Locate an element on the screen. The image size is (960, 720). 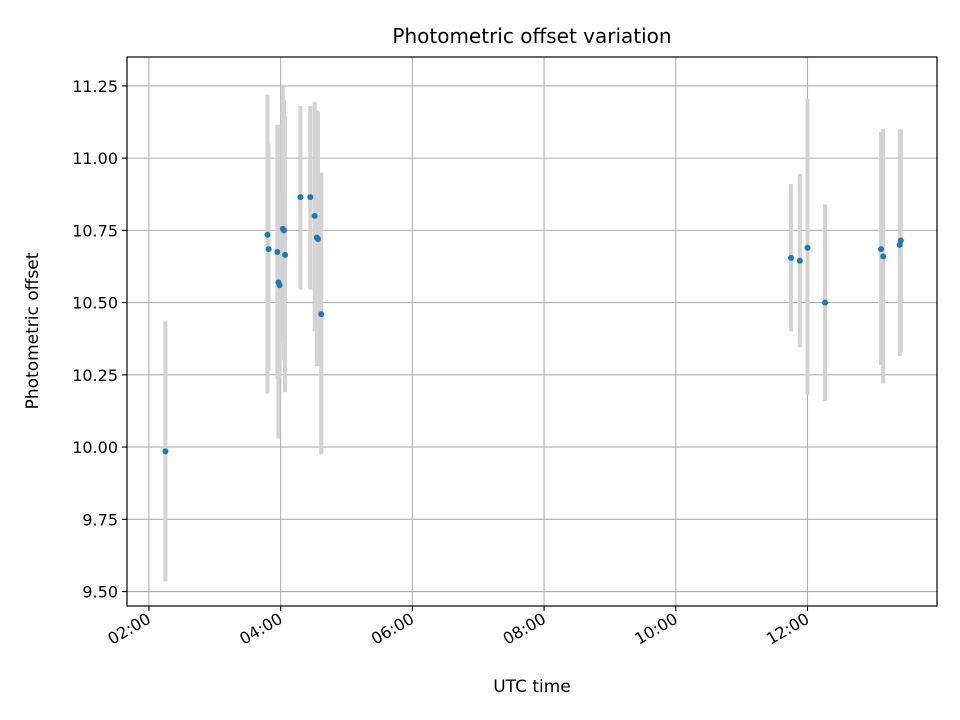
y-tick-label: 9.75 is located at coordinates (100, 519).